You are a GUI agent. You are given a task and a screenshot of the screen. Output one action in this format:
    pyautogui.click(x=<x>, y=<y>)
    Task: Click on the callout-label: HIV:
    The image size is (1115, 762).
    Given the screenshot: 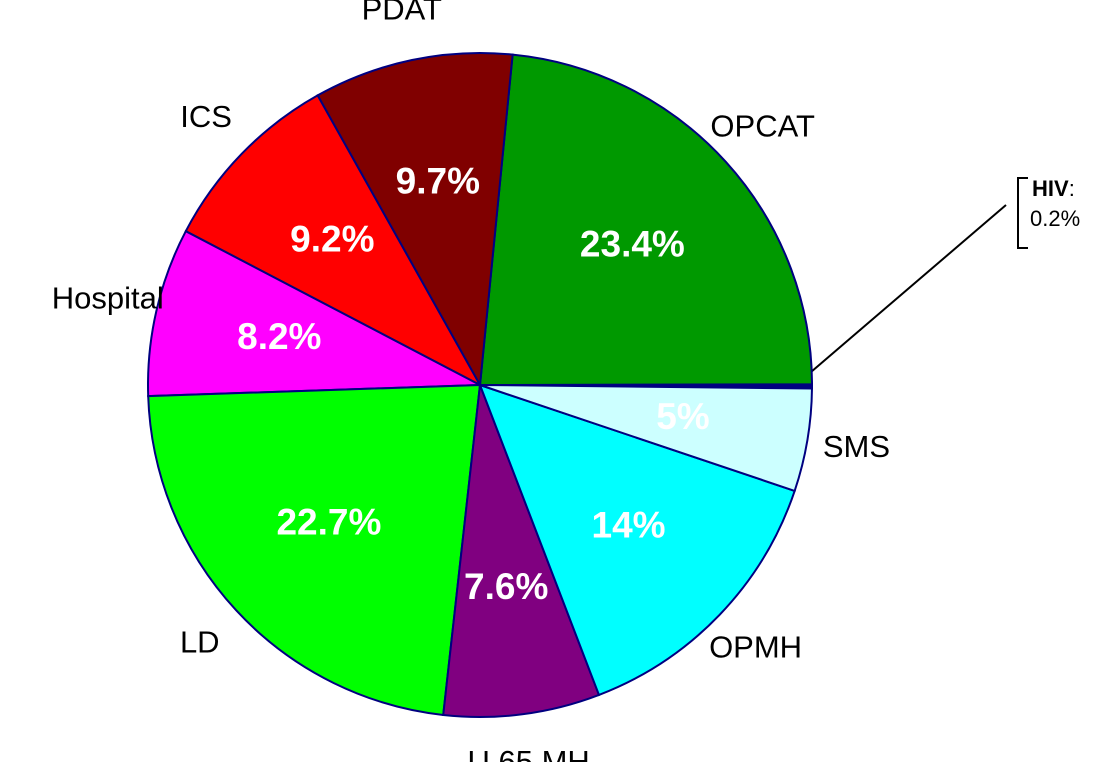 What is the action you would take?
    pyautogui.click(x=1053, y=188)
    